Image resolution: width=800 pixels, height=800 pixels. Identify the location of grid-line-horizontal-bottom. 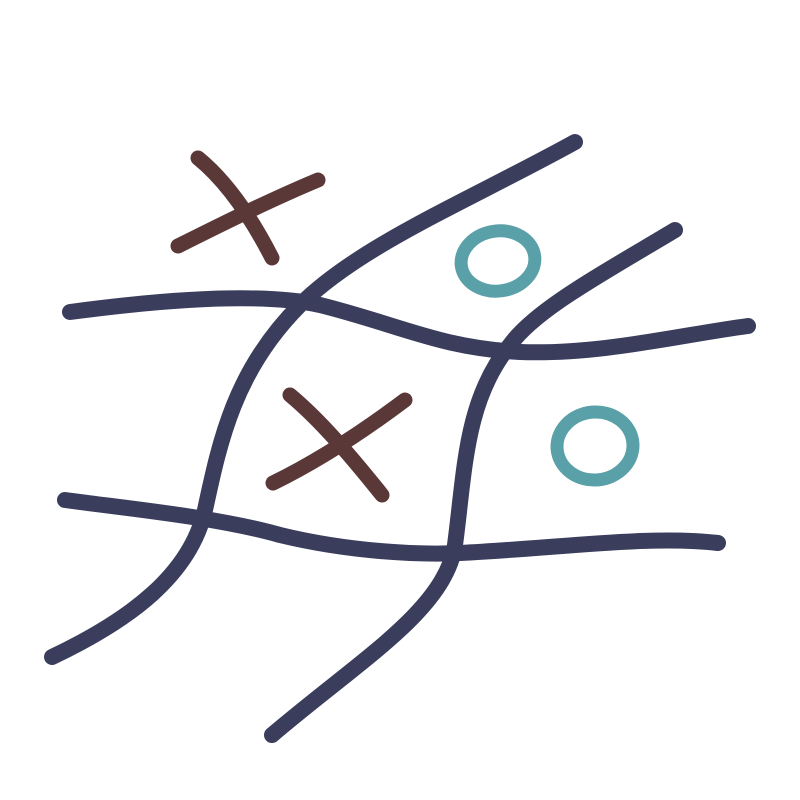
(391, 527).